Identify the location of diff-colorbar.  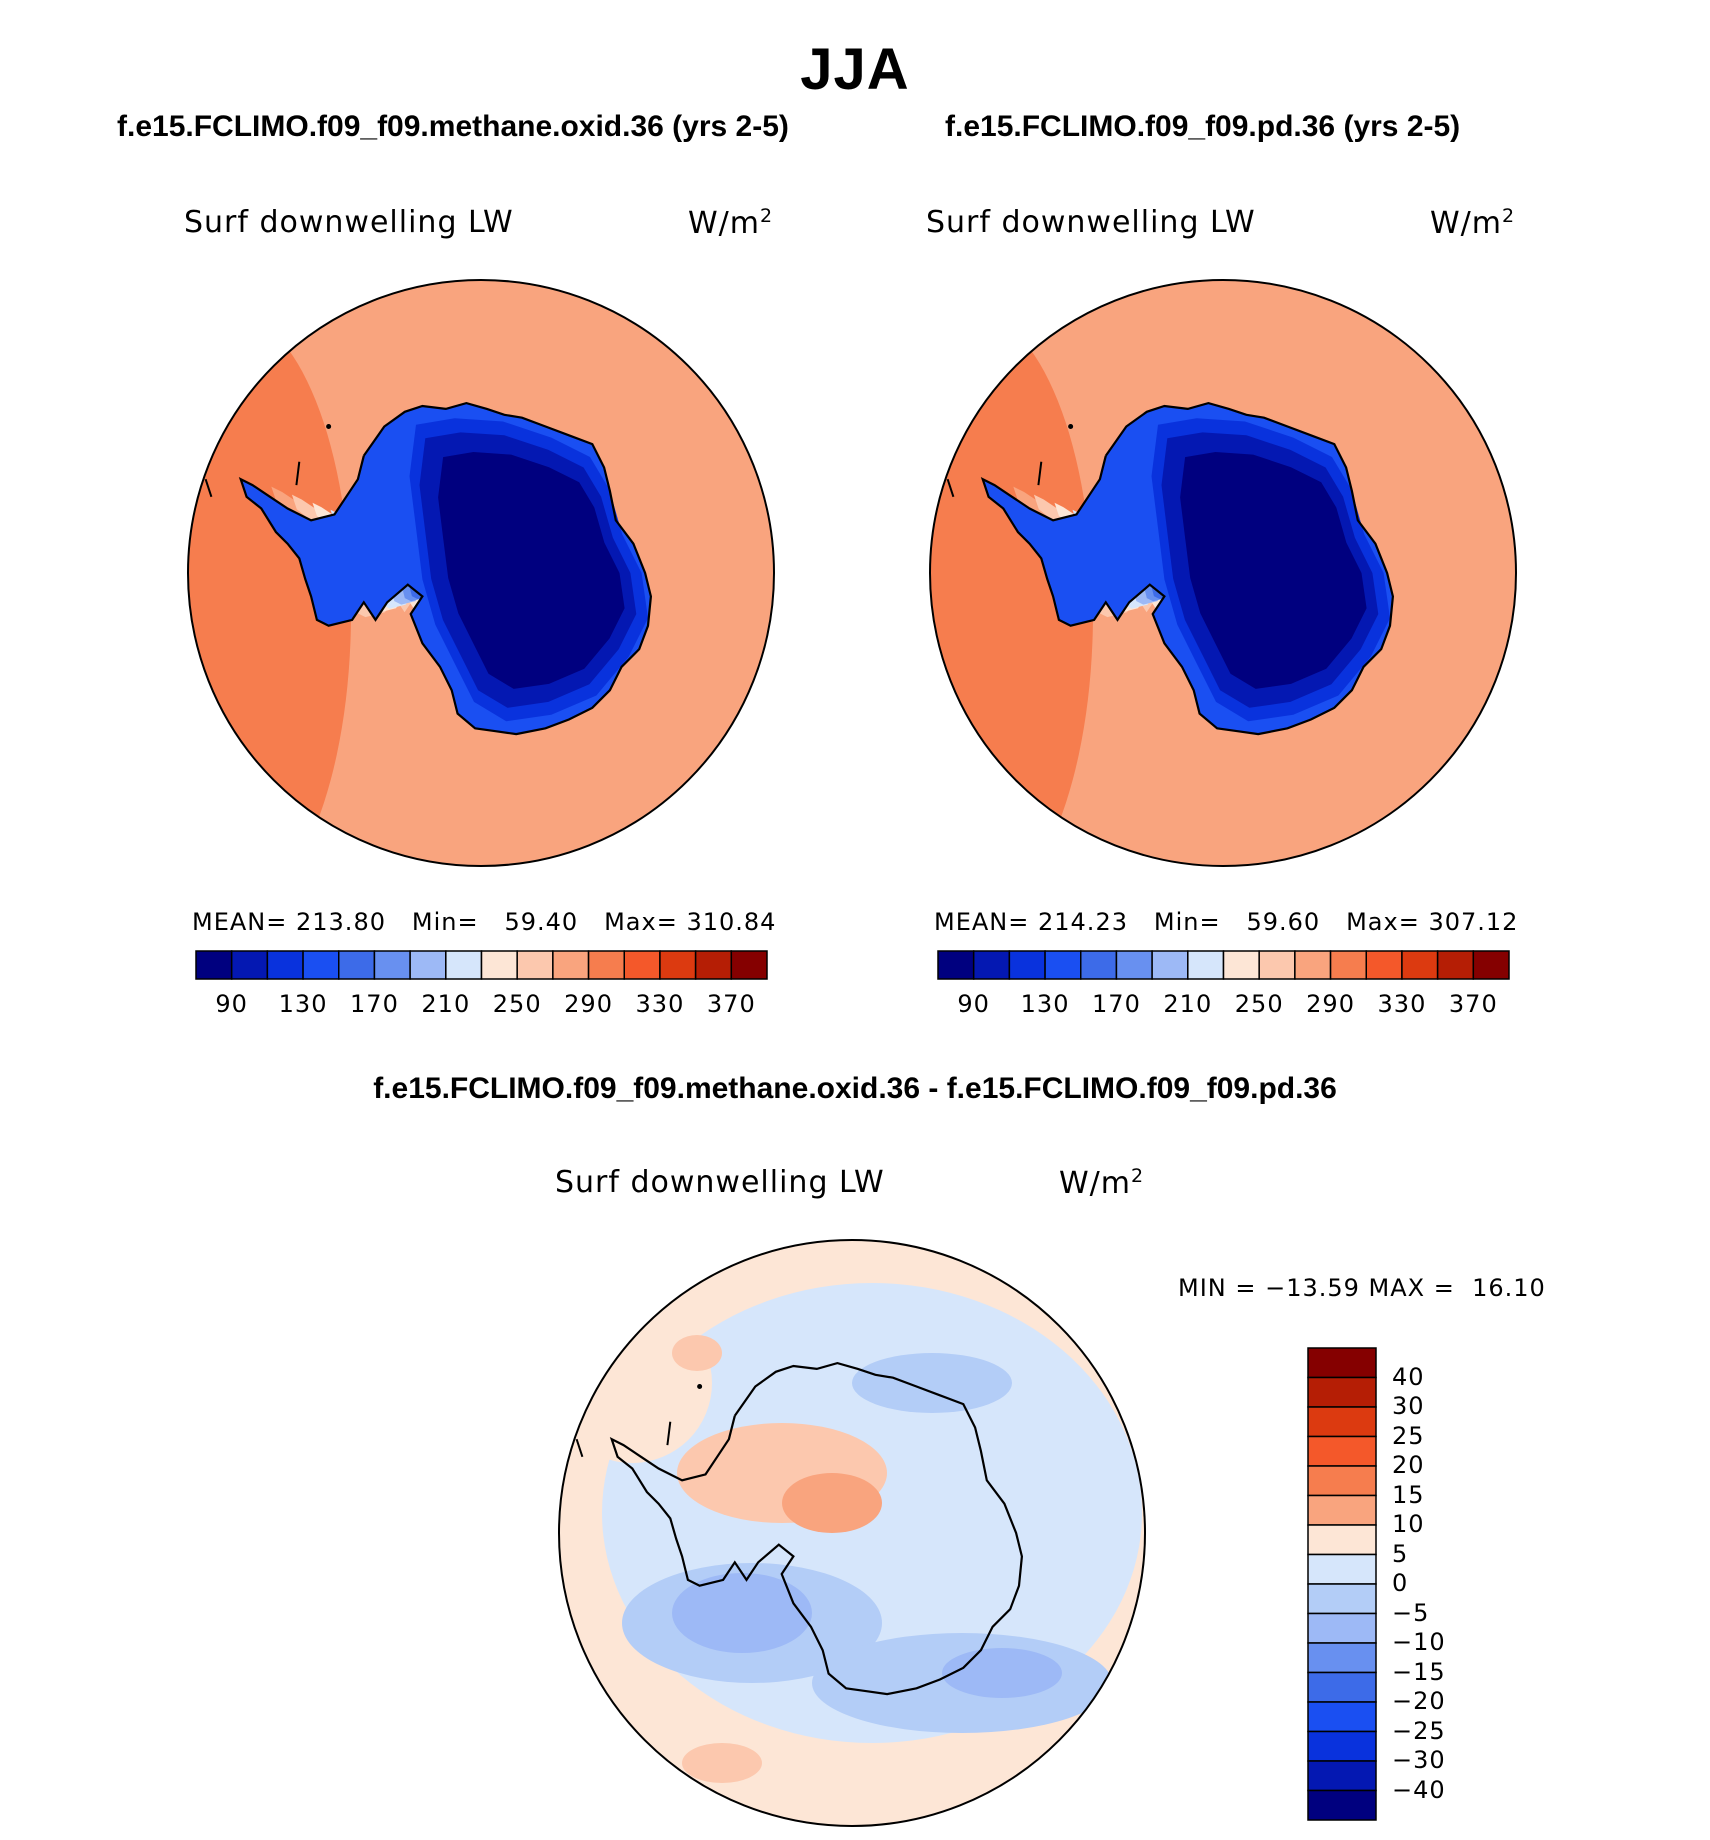
(1342, 1584).